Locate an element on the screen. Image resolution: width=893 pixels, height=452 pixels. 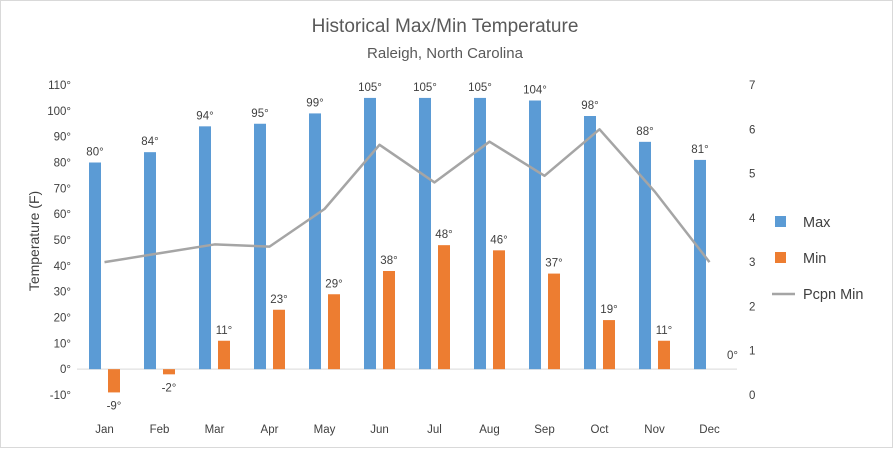
data-label-min: 23° is located at coordinates (278, 300).